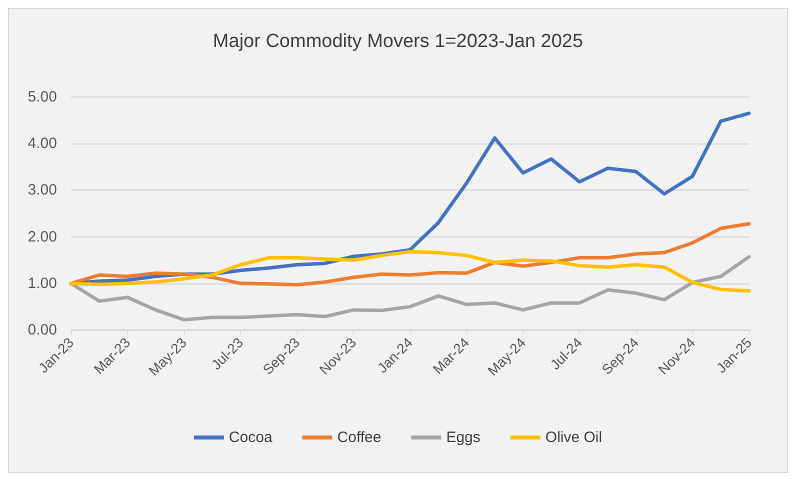 The height and width of the screenshot is (479, 794). What do you see at coordinates (42, 97) in the screenshot?
I see `y-tick-label: 5.00` at bounding box center [42, 97].